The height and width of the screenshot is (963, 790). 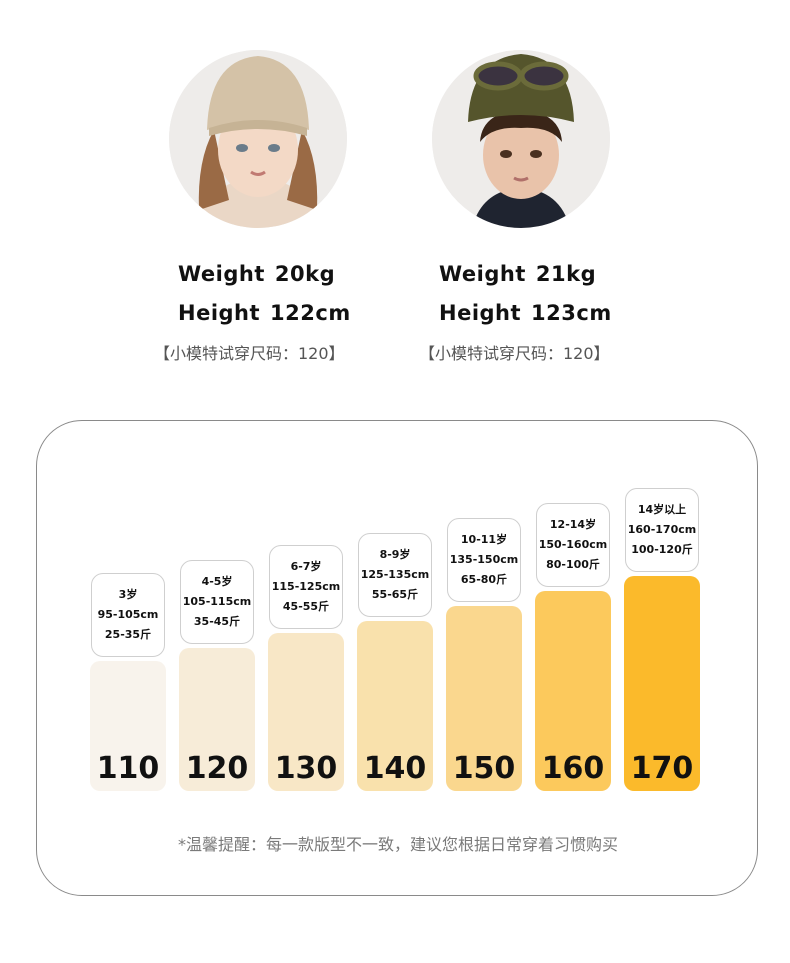 What do you see at coordinates (306, 566) in the screenshot?
I see `size-age: 6-7岁` at bounding box center [306, 566].